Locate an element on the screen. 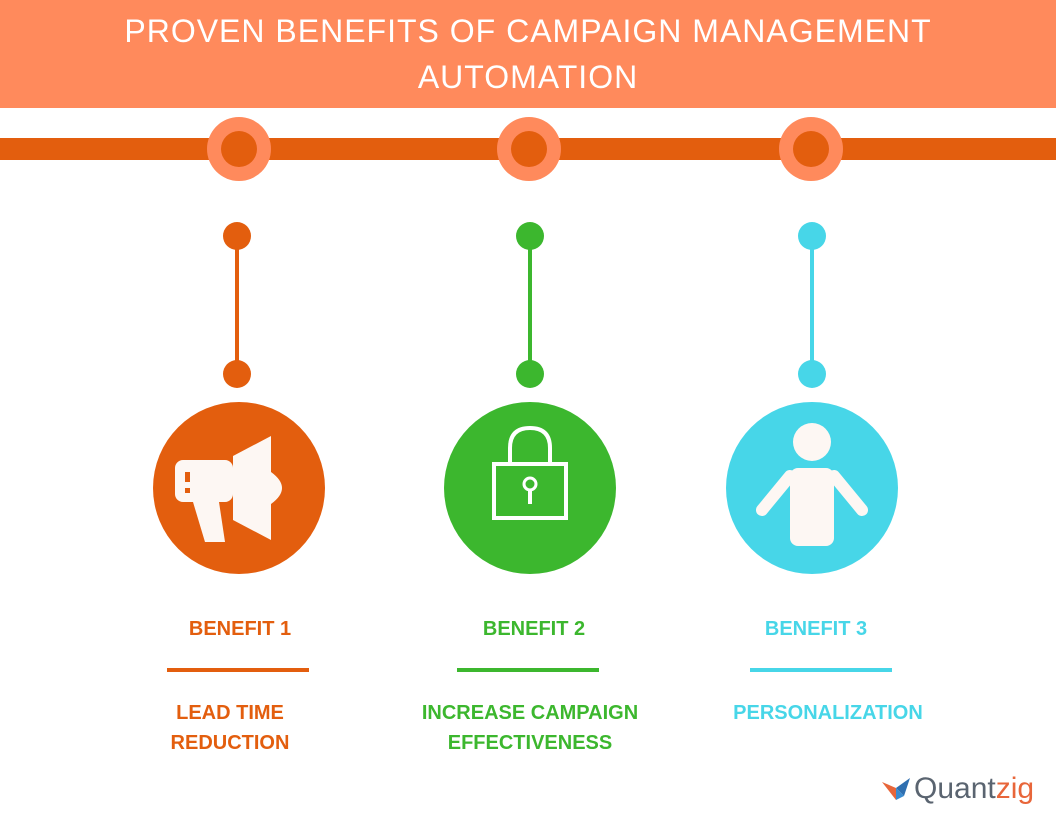 Image resolution: width=1056 pixels, height=816 pixels. benefit-3-description-line-1: PERSONALIZATION is located at coordinates (828, 713).